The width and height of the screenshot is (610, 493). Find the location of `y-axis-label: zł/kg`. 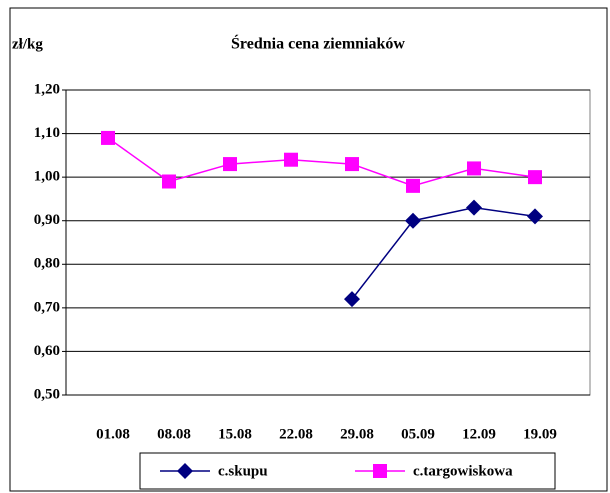

y-axis-label: zł/kg is located at coordinates (27, 44).